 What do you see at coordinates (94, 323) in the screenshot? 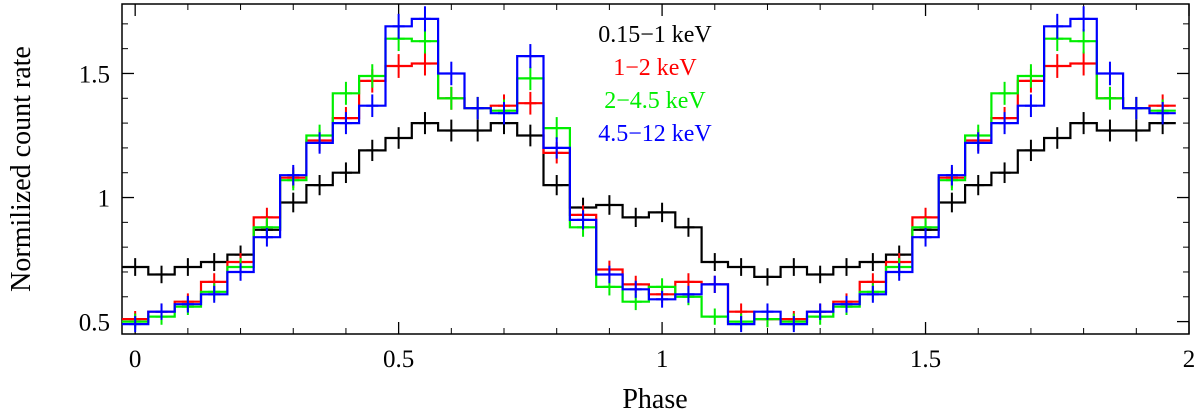
I see `y-tick-label: 0.5` at bounding box center [94, 323].